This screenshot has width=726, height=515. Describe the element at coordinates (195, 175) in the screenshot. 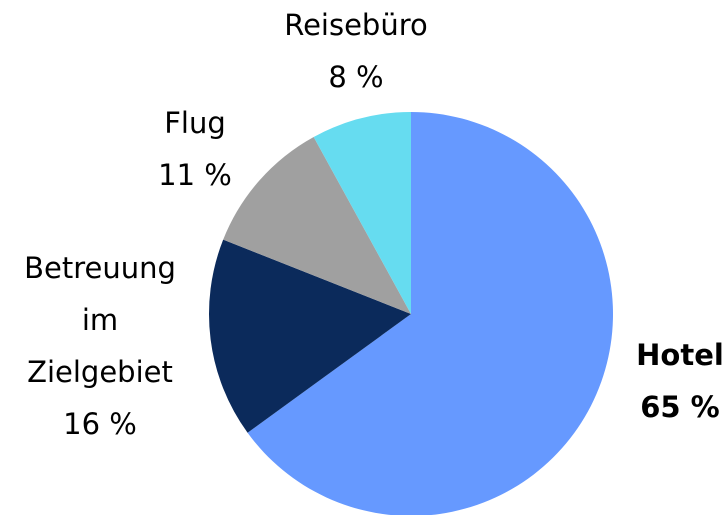

I see `value-label: 11 %` at that location.